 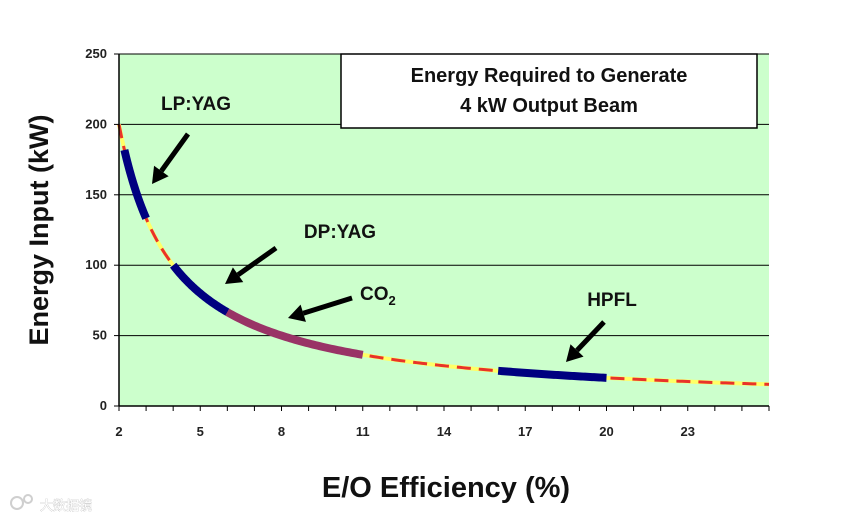 I want to click on arrow-hpfl-head, so click(x=575, y=353).